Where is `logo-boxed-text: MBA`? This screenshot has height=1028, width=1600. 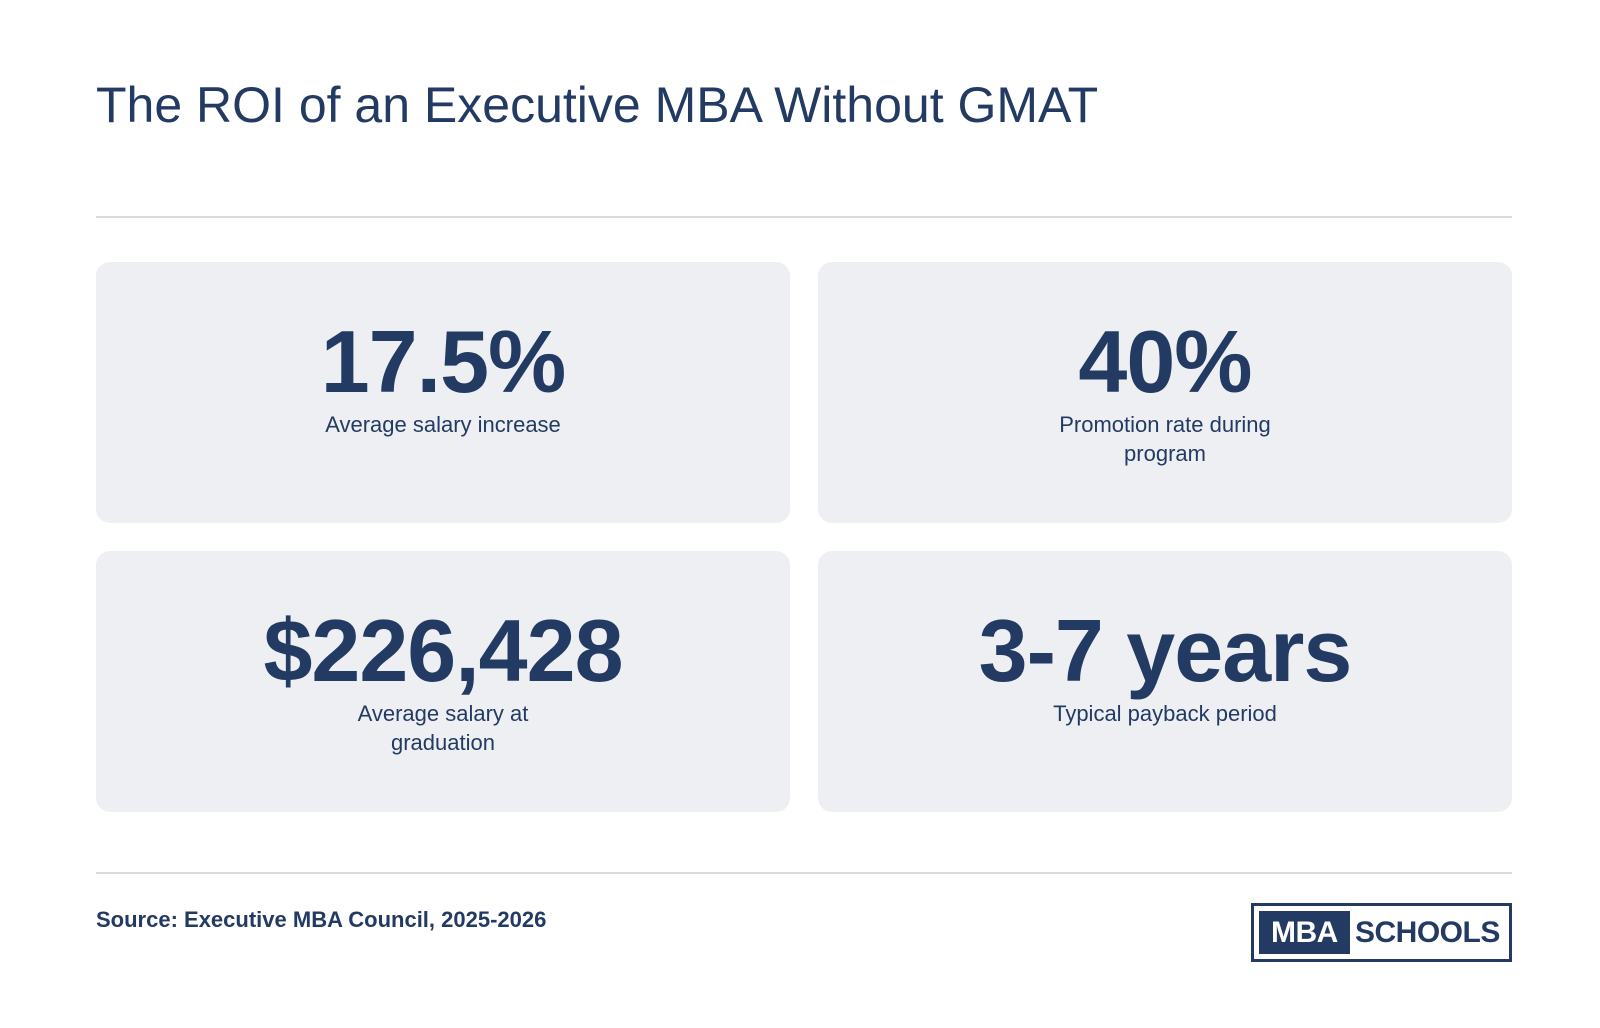 logo-boxed-text: MBA is located at coordinates (1304, 932).